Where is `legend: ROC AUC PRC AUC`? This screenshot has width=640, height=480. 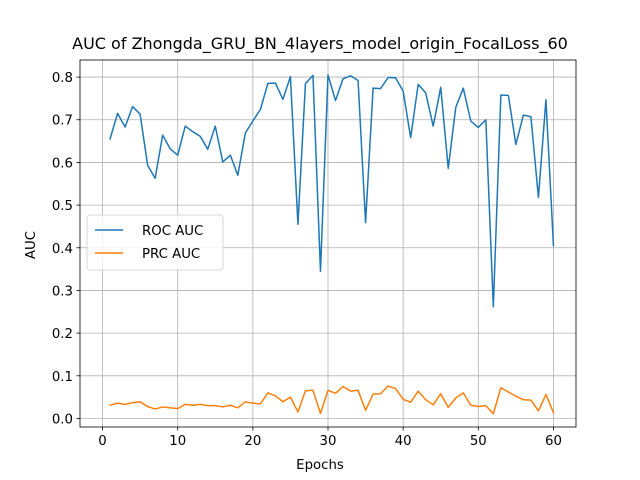 legend: ROC AUC PRC AUC is located at coordinates (155, 242).